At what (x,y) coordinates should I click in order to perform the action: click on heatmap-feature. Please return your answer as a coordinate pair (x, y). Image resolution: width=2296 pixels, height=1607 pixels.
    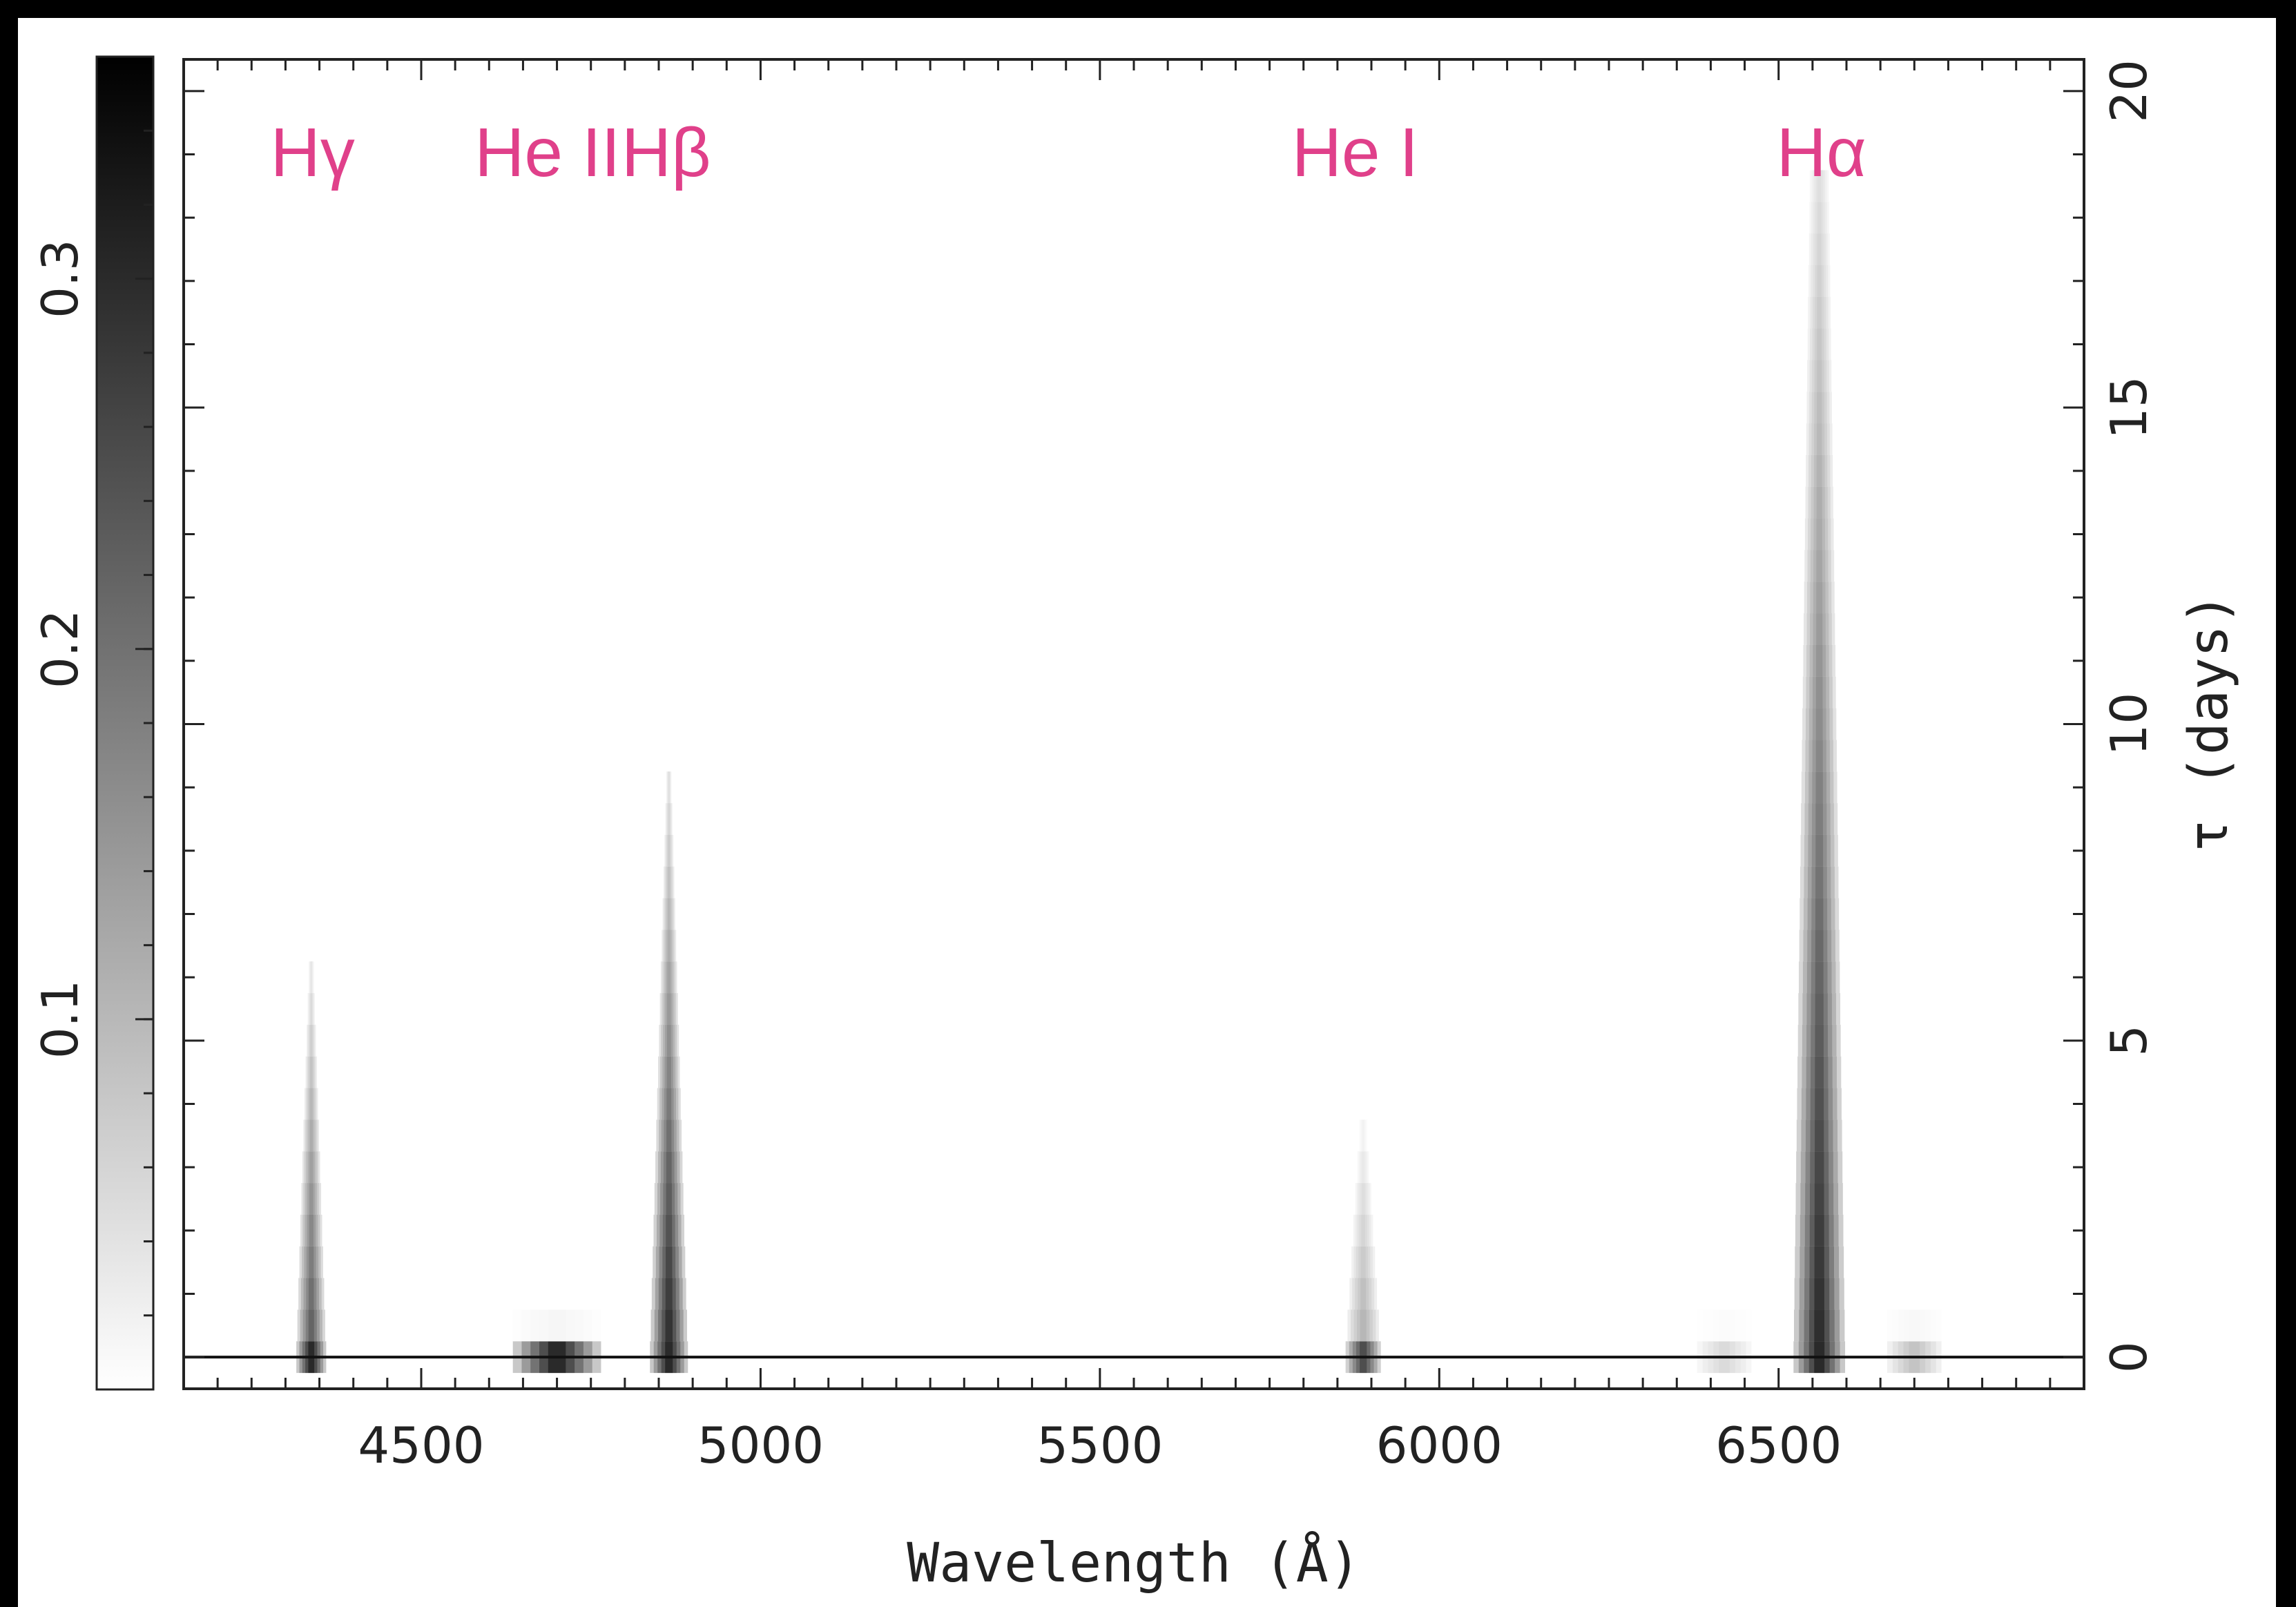
    Looking at the image, I should click on (669, 1072).